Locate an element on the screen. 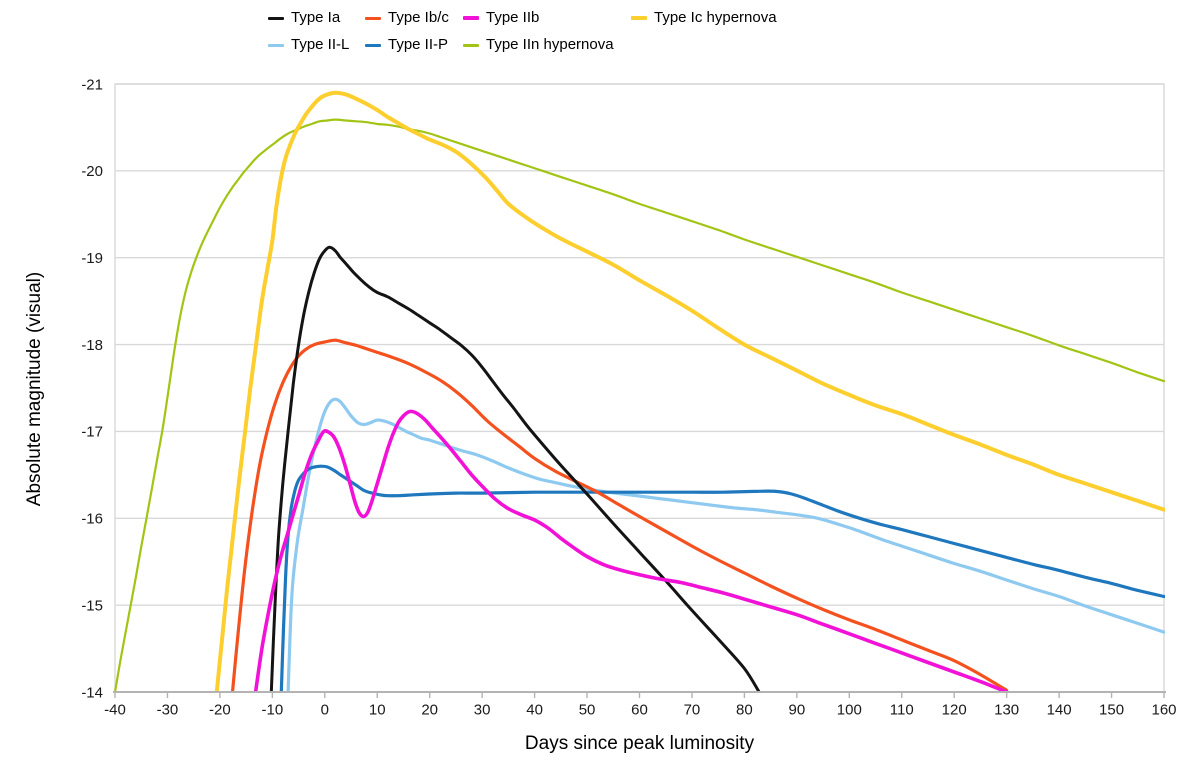 The image size is (1180, 769). legend-label-type-ii-p: Type II-P is located at coordinates (418, 44).